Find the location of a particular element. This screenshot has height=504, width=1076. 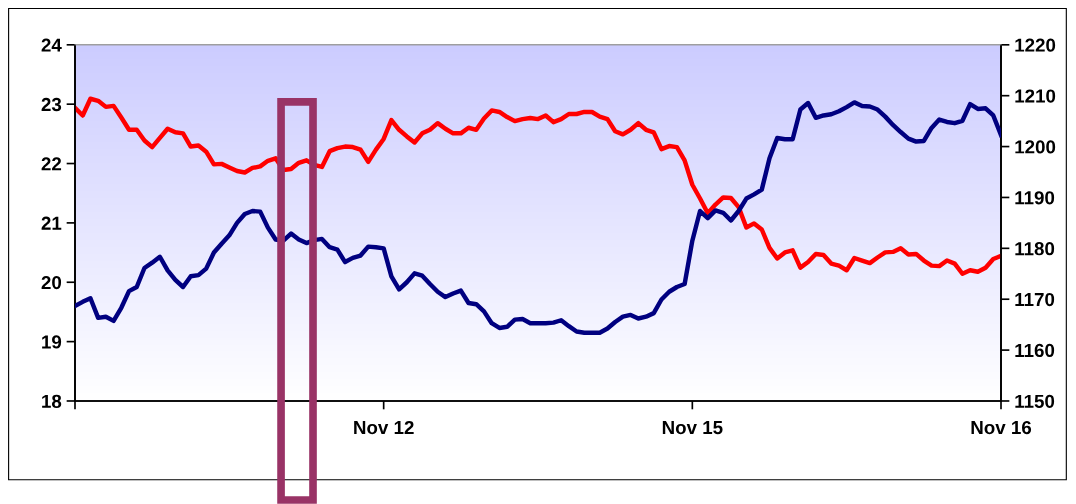

y2-tick-label: 1190 is located at coordinates (1035, 198).